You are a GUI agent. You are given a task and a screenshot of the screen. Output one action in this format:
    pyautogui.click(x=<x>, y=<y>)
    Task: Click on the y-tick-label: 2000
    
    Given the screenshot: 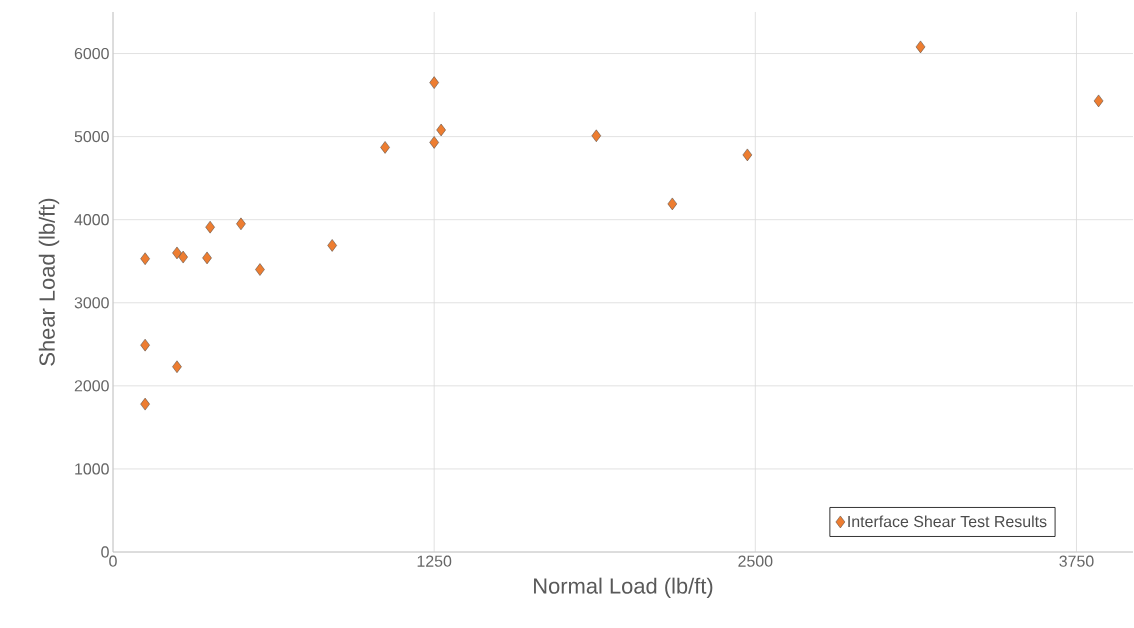 What is the action you would take?
    pyautogui.click(x=91, y=386)
    